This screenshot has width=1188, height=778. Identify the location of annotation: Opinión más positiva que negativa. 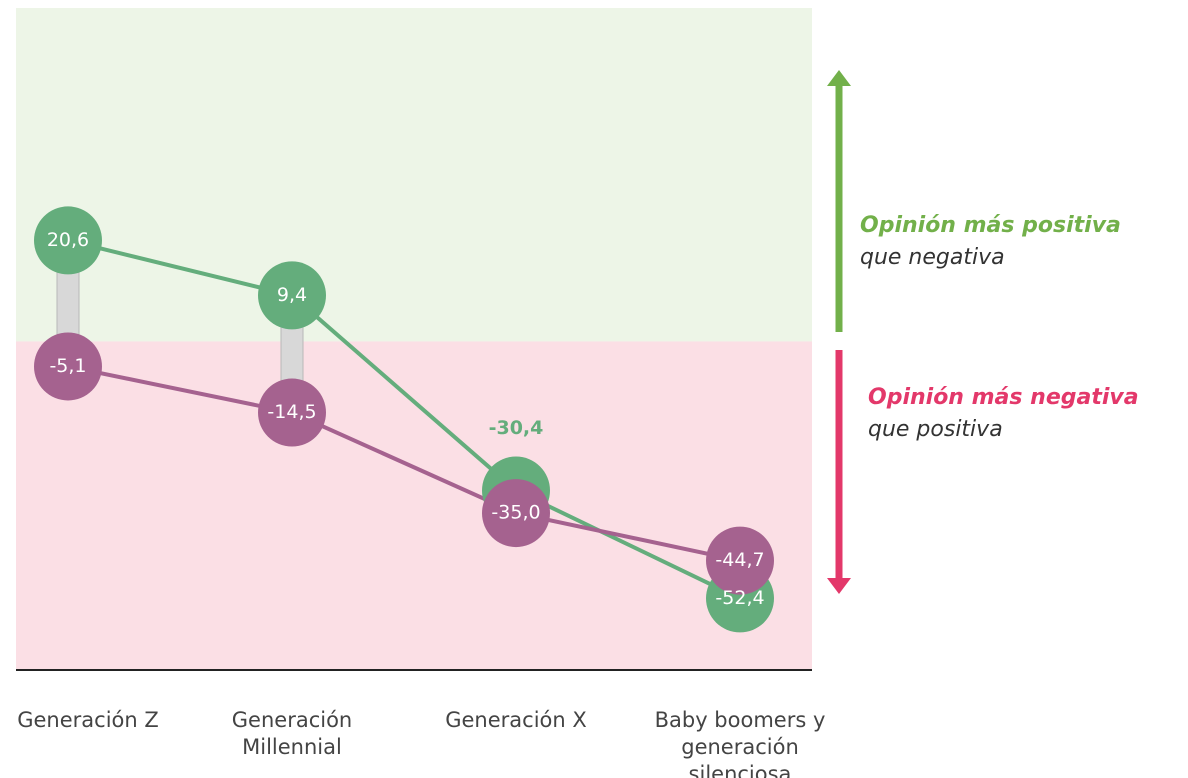
(990, 242).